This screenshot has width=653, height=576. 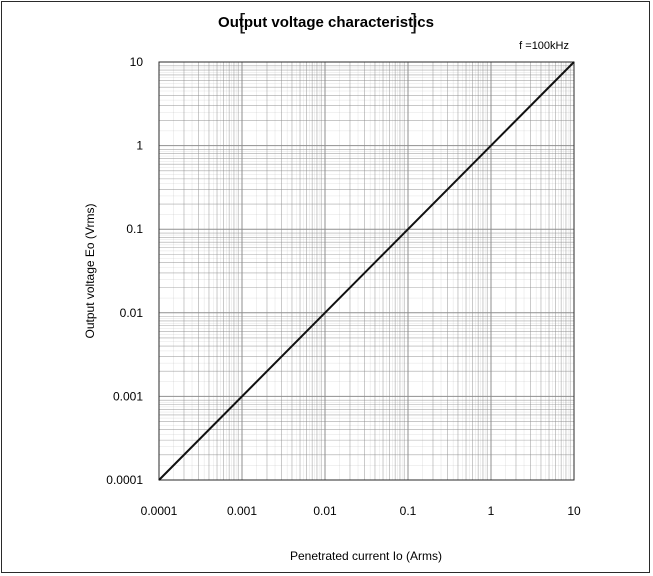 I want to click on y-tick-label: 0.001, so click(x=128, y=396).